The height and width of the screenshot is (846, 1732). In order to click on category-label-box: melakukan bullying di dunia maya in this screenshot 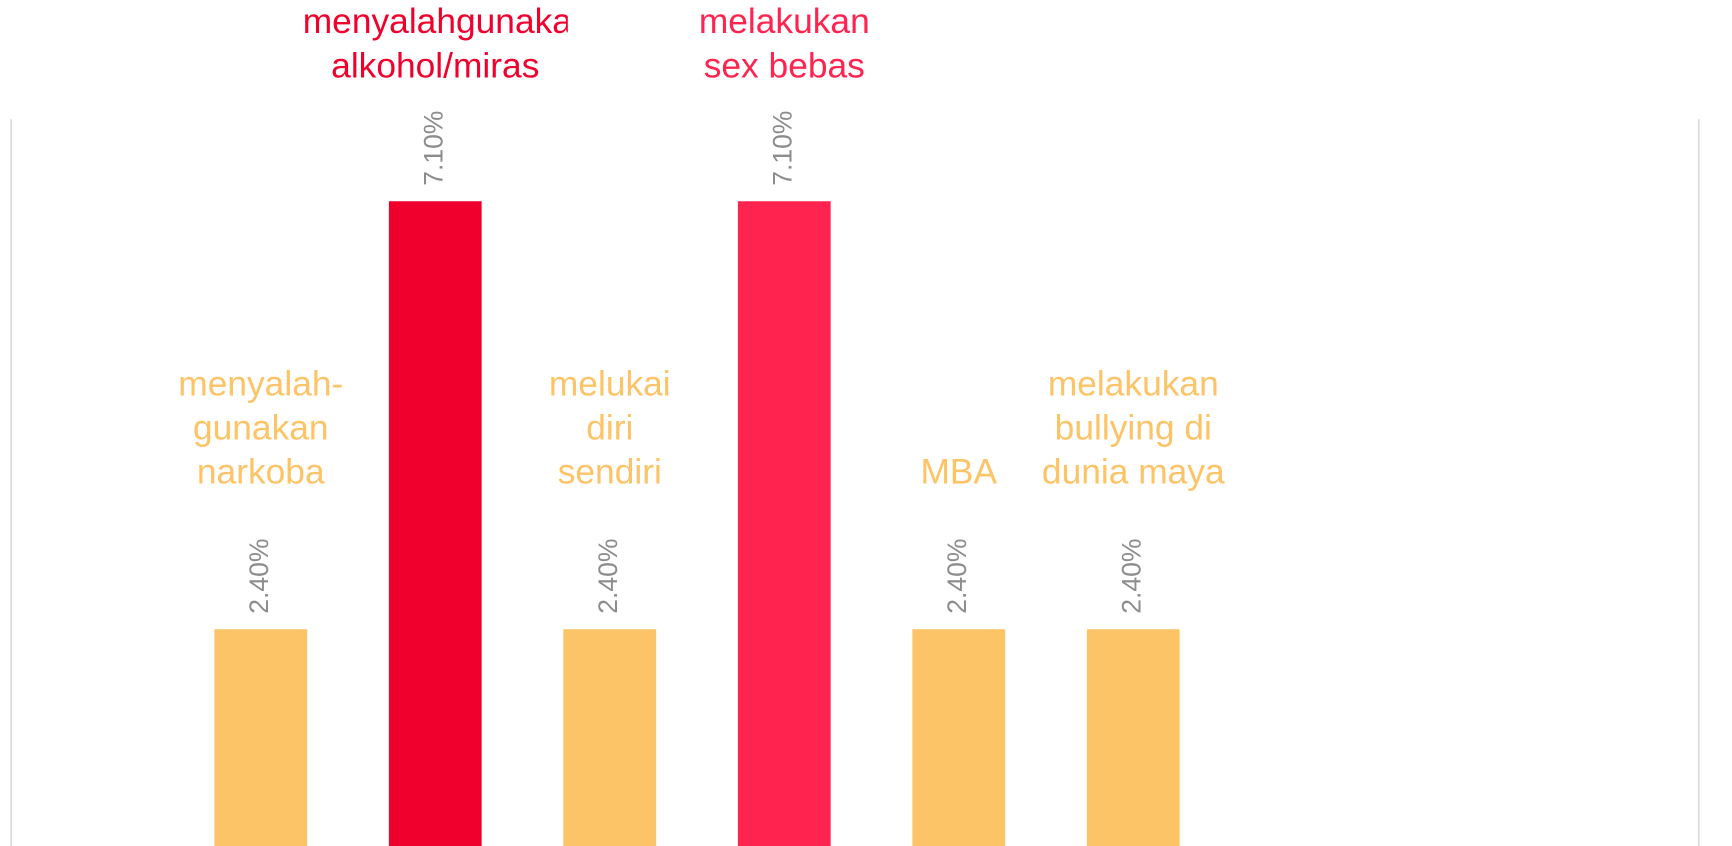, I will do `click(1133, 427)`.